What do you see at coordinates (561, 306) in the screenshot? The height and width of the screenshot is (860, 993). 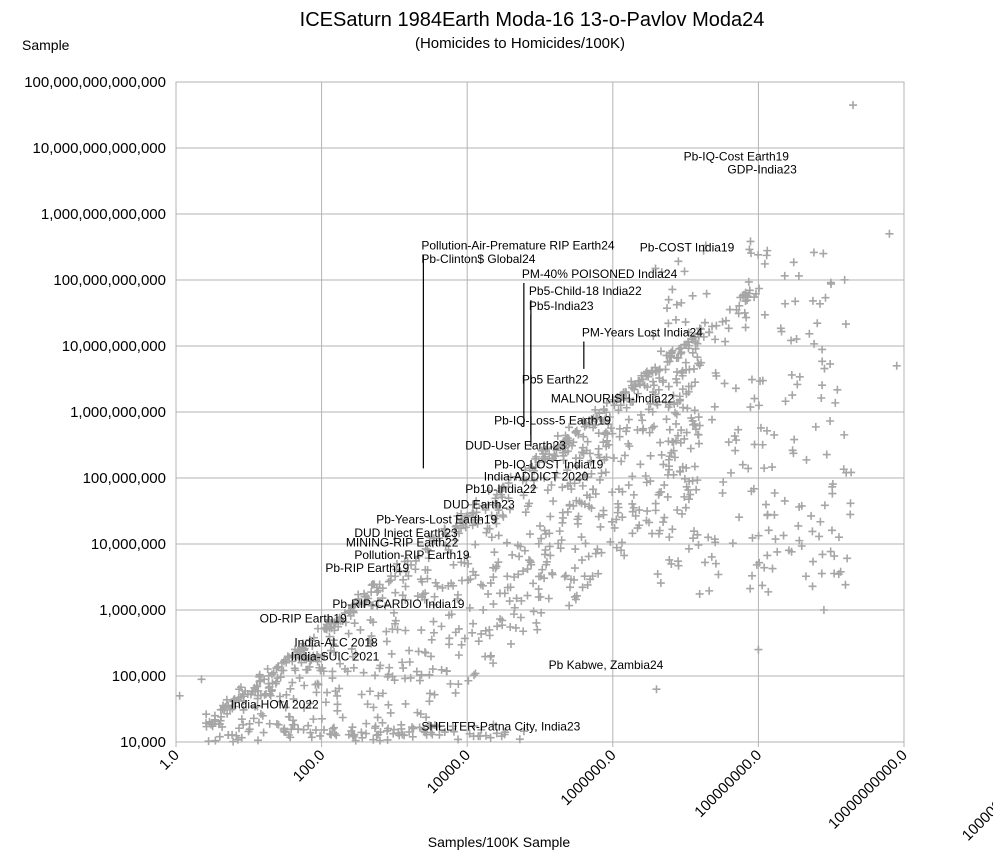 I see `annotation-label: Pb5-India23` at bounding box center [561, 306].